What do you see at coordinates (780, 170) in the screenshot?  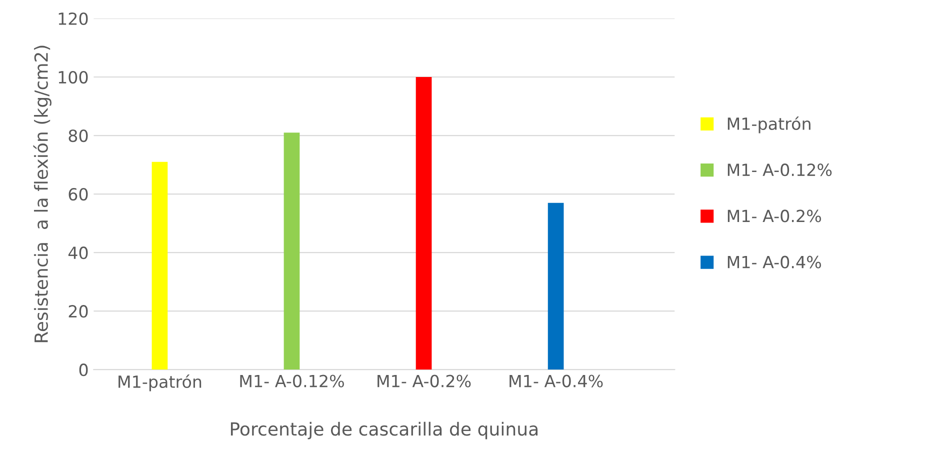 I see `legend-label: M1- A-0.12%` at bounding box center [780, 170].